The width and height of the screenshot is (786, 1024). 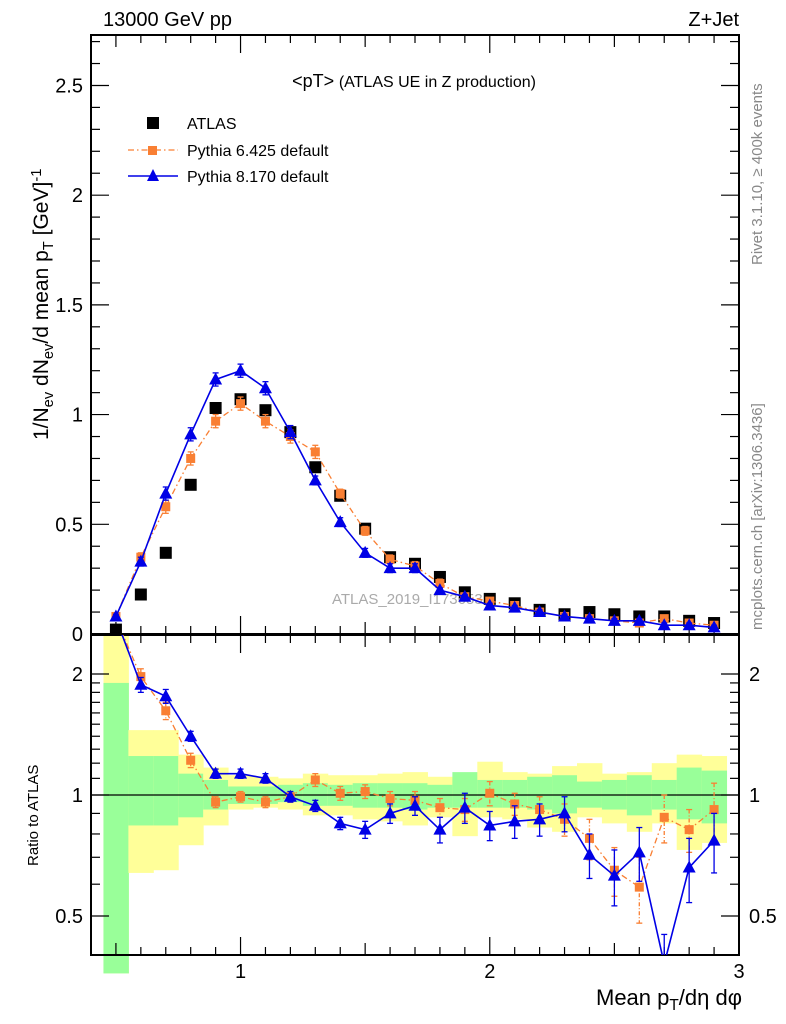 What do you see at coordinates (240, 972) in the screenshot?
I see `x-tick-label: 1` at bounding box center [240, 972].